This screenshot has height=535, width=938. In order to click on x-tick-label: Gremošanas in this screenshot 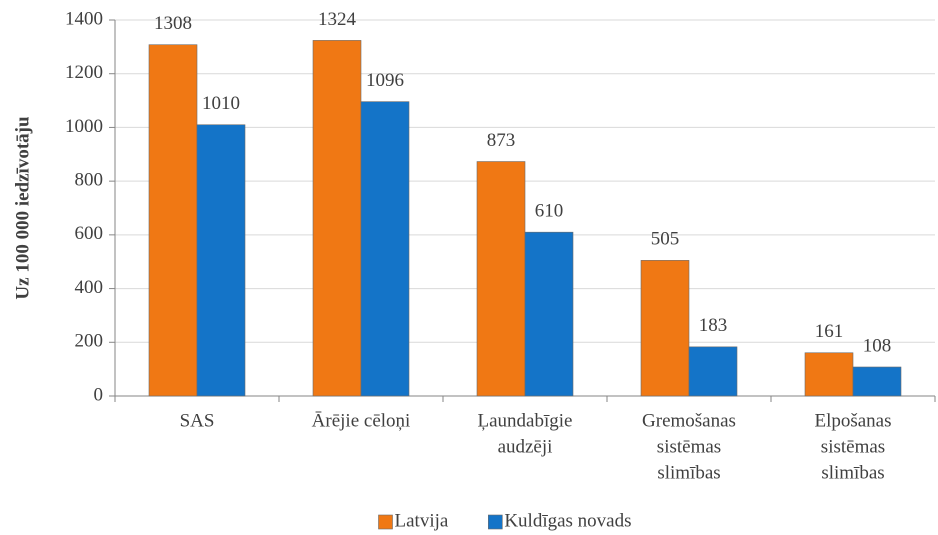, I will do `click(689, 420)`.